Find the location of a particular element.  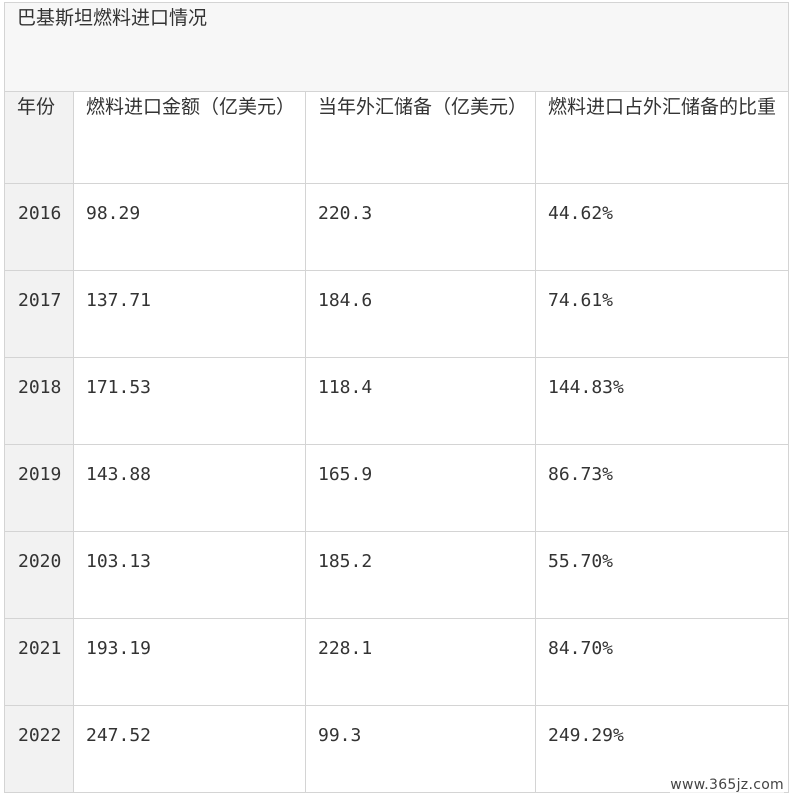

table-row: 2020 103.13 185.2 55.70% is located at coordinates (397, 575).